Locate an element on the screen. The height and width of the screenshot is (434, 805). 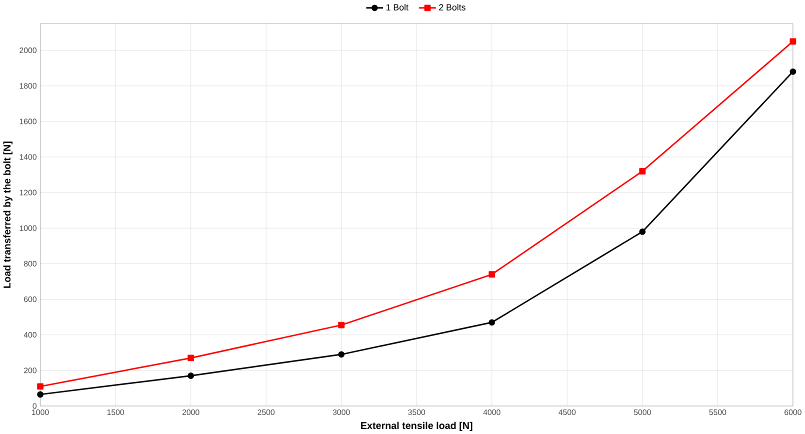
x-axis-title: External tensile load [N] is located at coordinates (416, 426).